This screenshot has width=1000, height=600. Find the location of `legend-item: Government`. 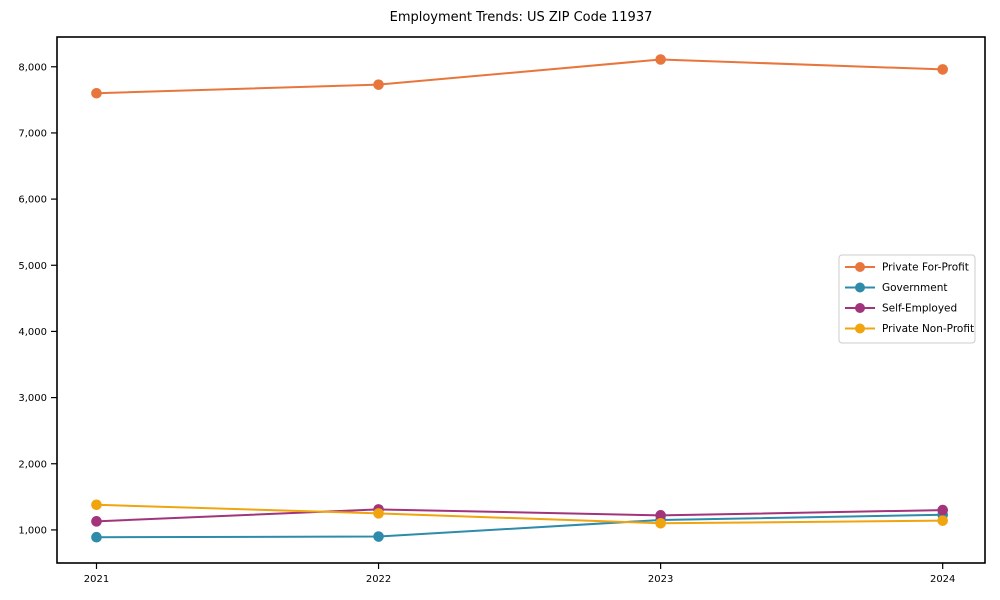

legend-item: Government is located at coordinates (896, 288).